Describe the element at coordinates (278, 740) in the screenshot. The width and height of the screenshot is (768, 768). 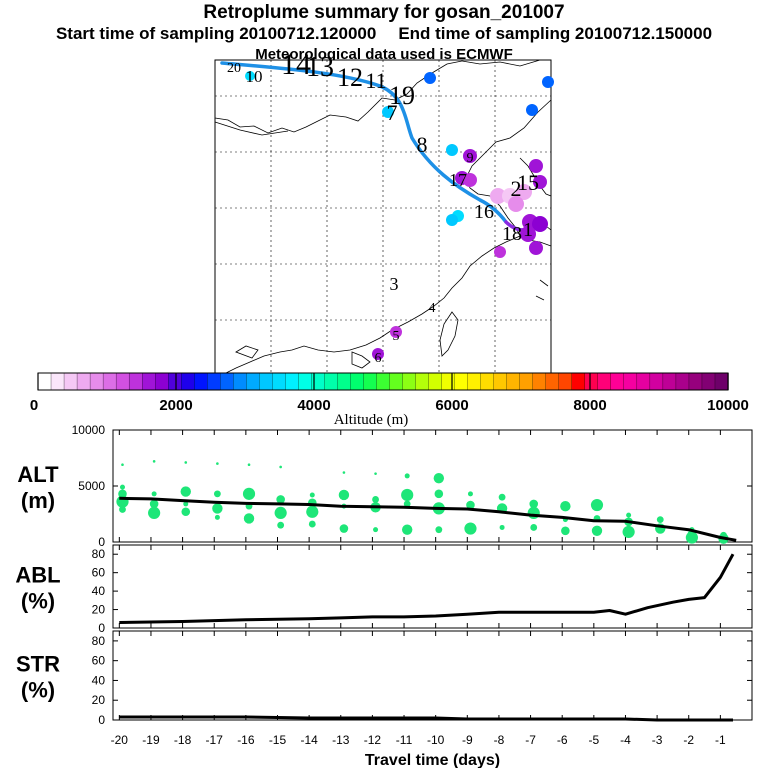
I see `x-tick-label: -15` at that location.